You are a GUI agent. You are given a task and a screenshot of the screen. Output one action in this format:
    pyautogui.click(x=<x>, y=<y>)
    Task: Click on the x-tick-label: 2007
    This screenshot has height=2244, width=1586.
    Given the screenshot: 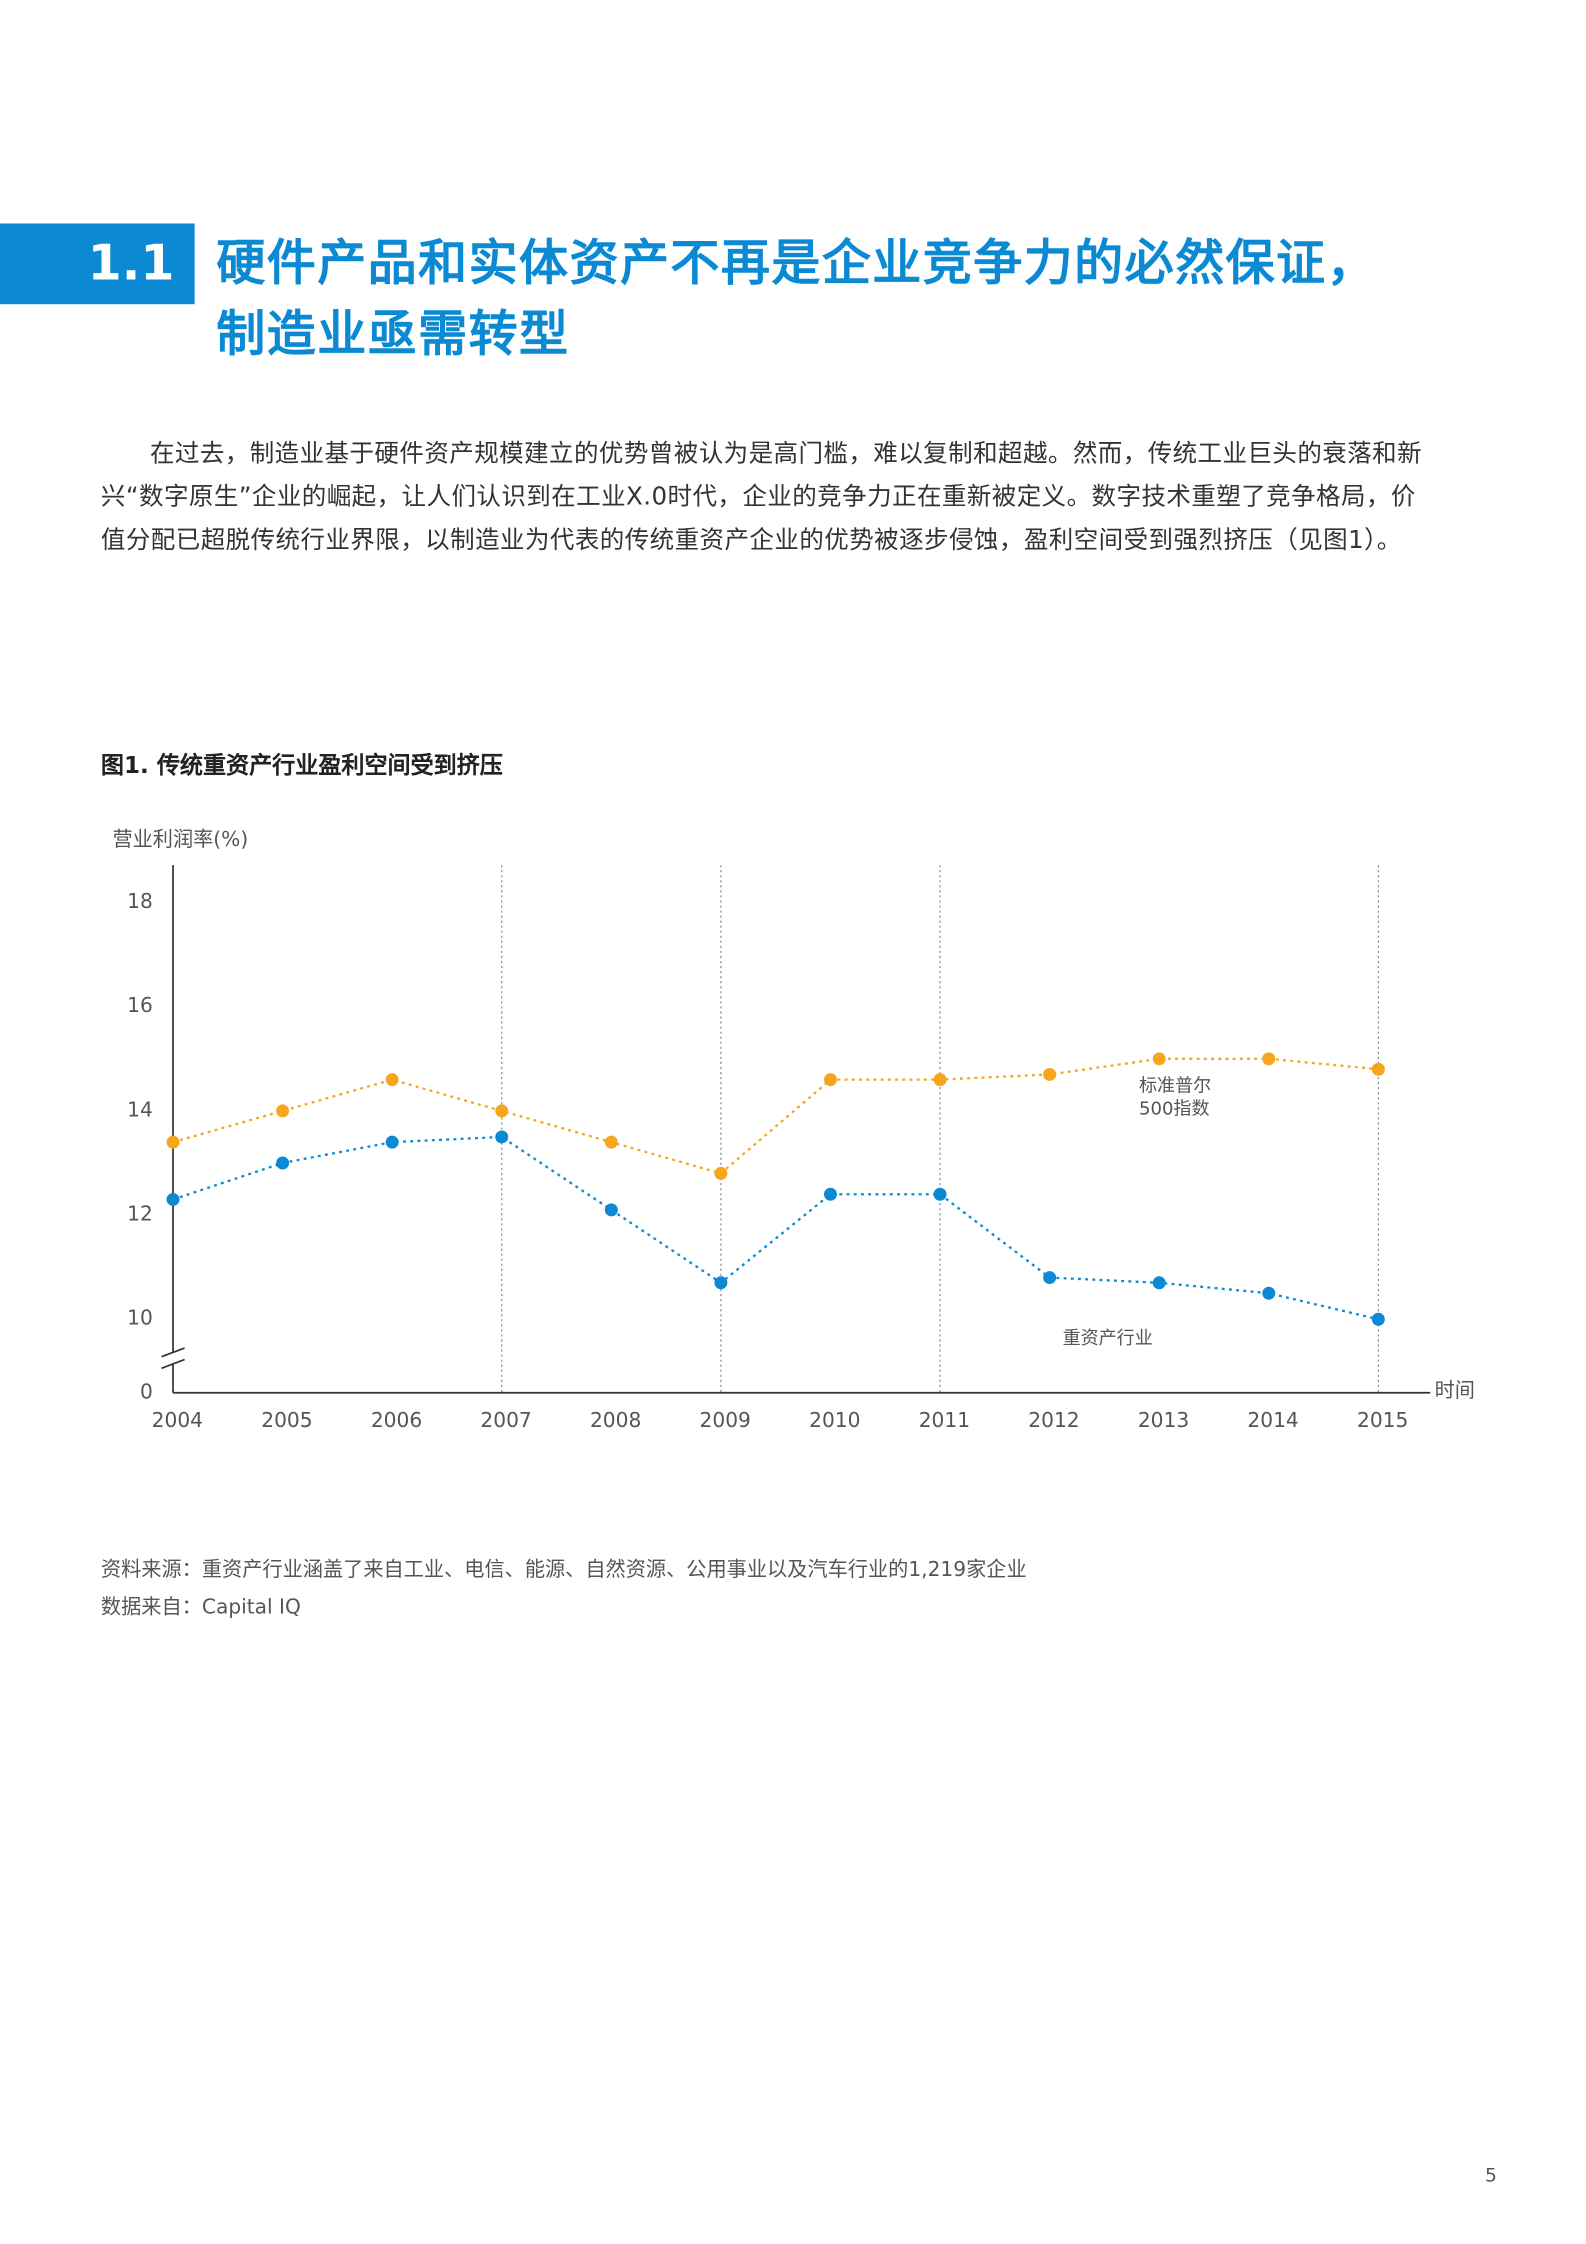 What is the action you would take?
    pyautogui.click(x=505, y=1420)
    